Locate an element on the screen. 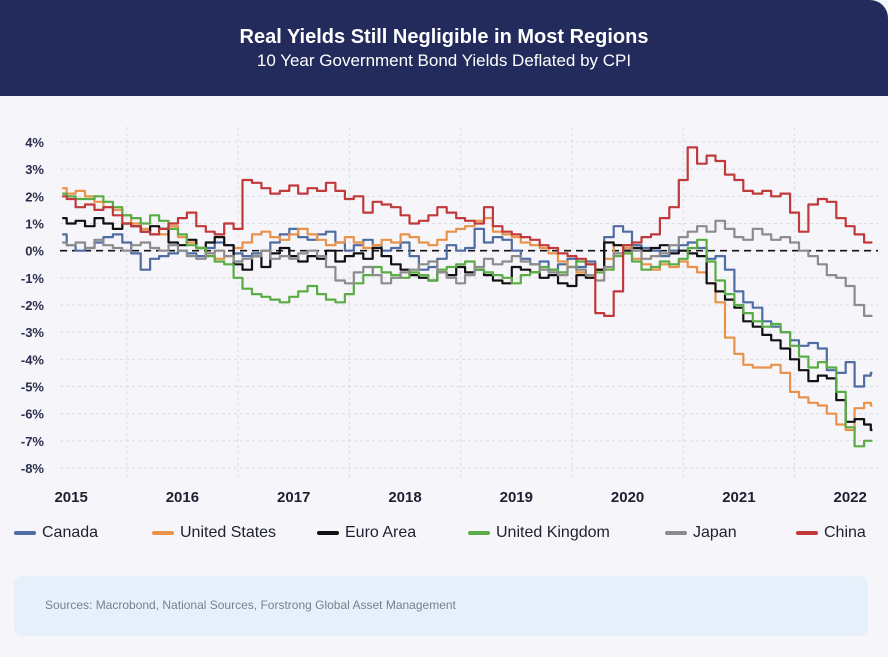  legend-item-china: China is located at coordinates (831, 533).